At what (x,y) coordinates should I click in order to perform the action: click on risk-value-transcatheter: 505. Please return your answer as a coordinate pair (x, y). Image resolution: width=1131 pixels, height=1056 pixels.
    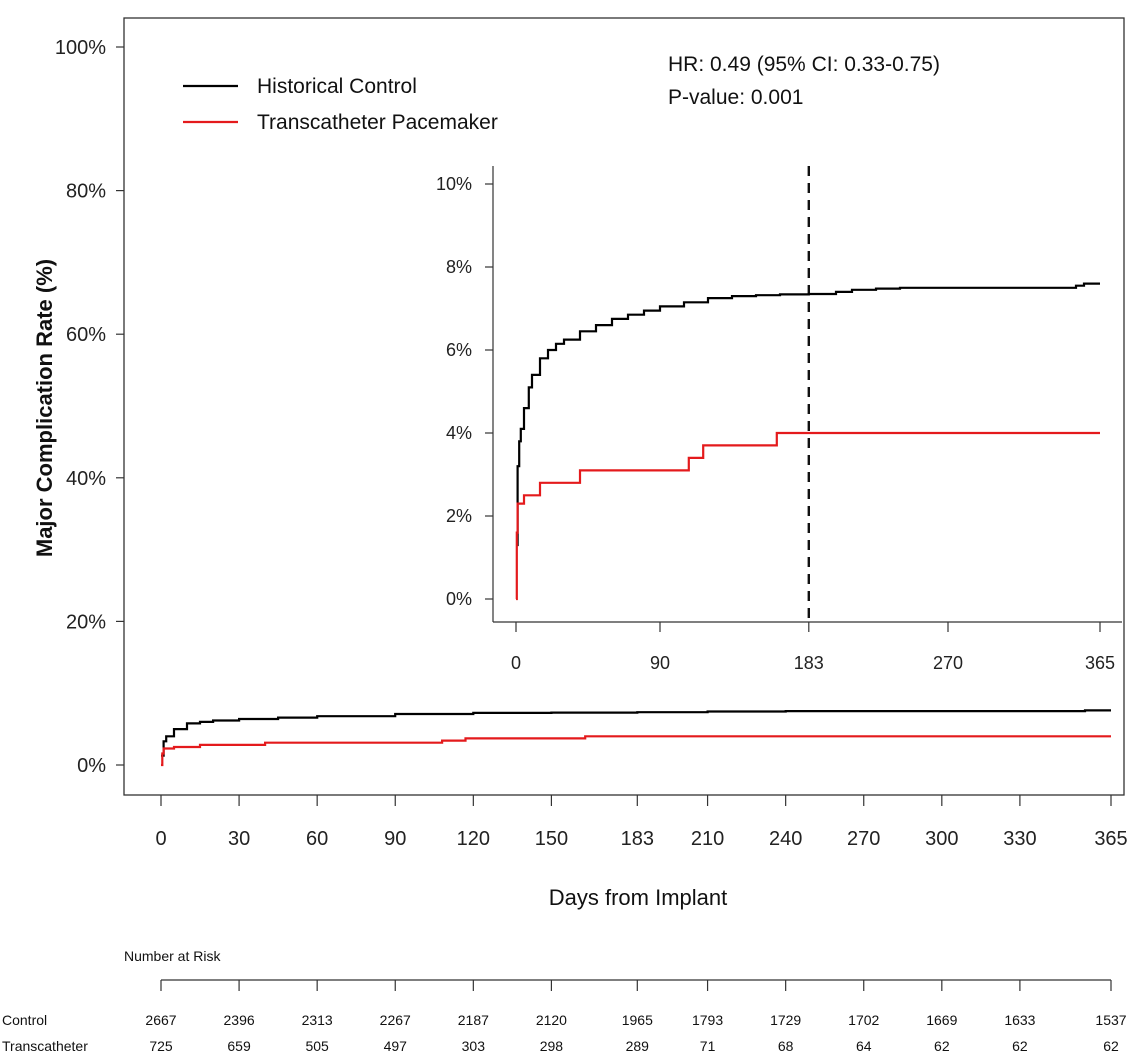
    Looking at the image, I should click on (317, 1046).